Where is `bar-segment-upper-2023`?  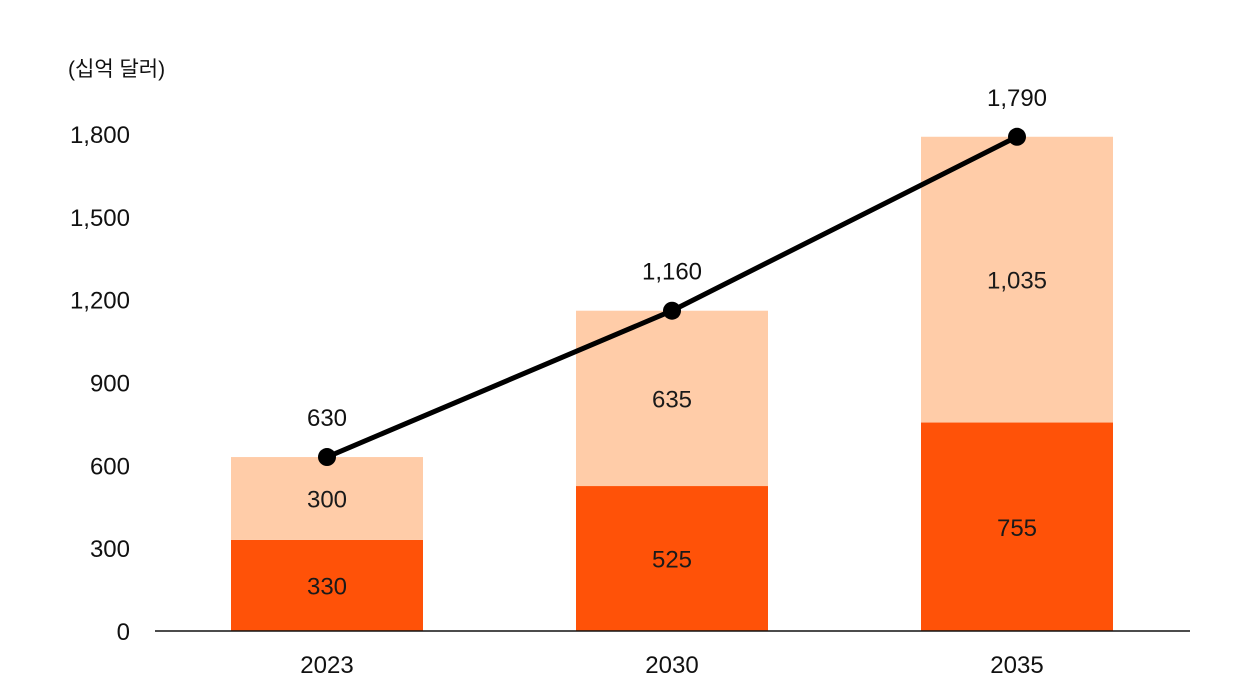 bar-segment-upper-2023 is located at coordinates (327, 498).